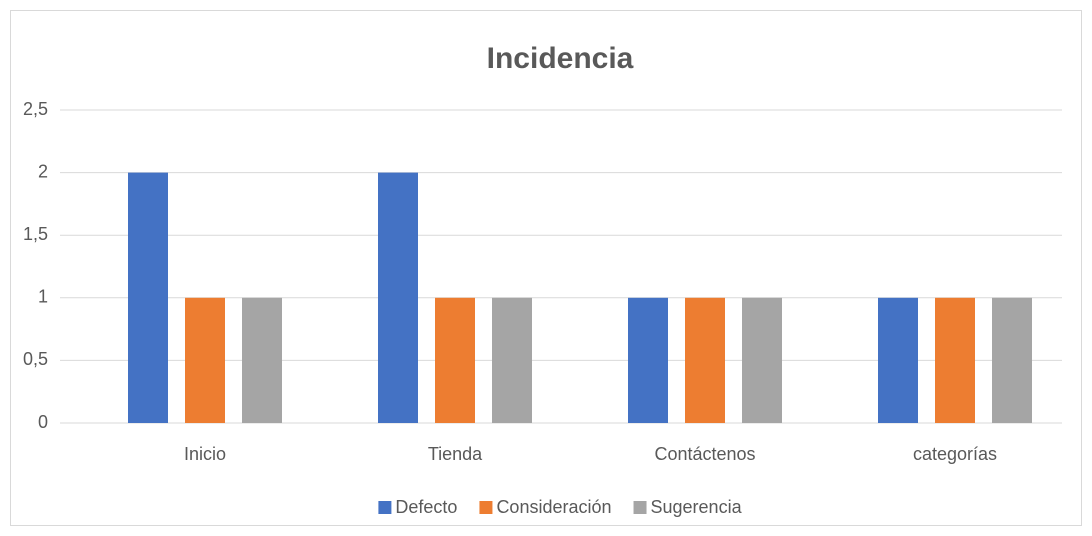  I want to click on y-tick-label: 1,5, so click(35, 234).